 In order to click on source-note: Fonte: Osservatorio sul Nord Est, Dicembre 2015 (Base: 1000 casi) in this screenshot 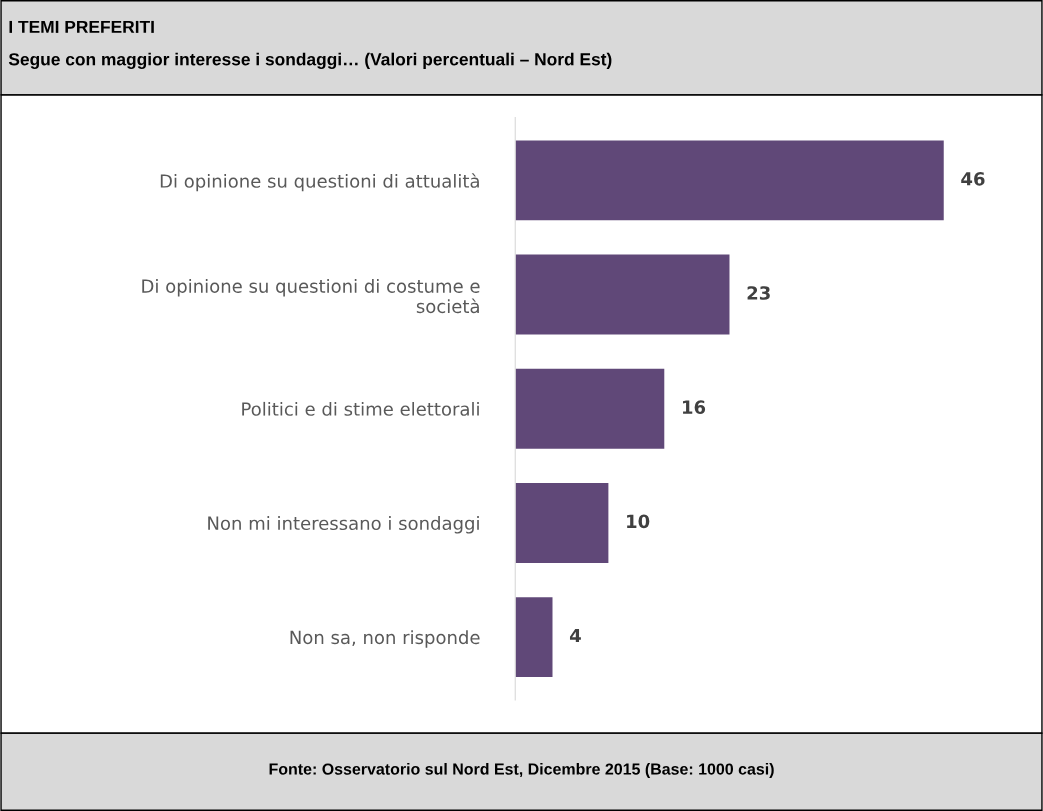, I will do `click(521, 770)`.